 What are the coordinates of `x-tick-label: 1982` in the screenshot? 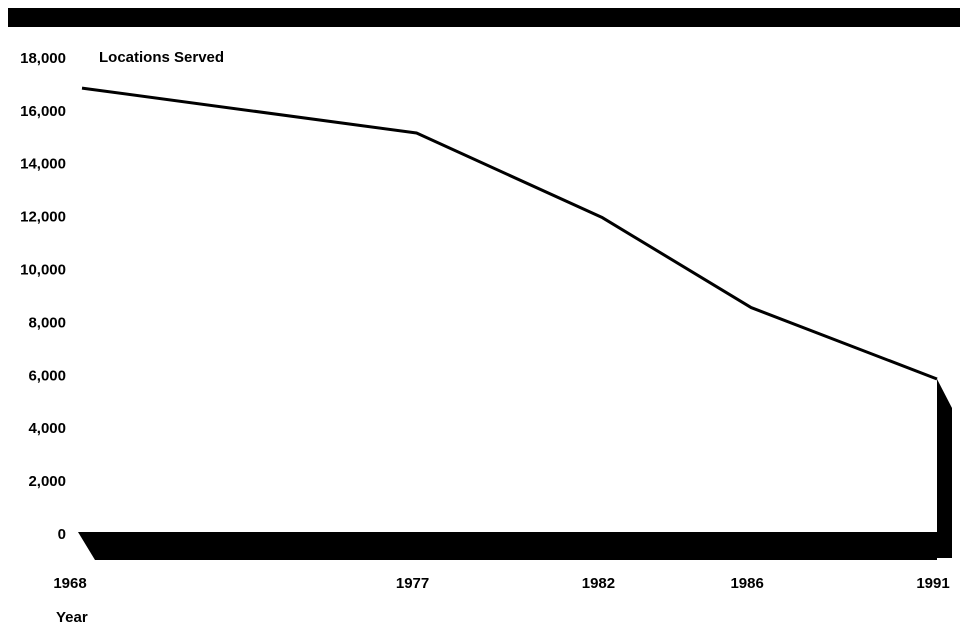 It's located at (598, 583).